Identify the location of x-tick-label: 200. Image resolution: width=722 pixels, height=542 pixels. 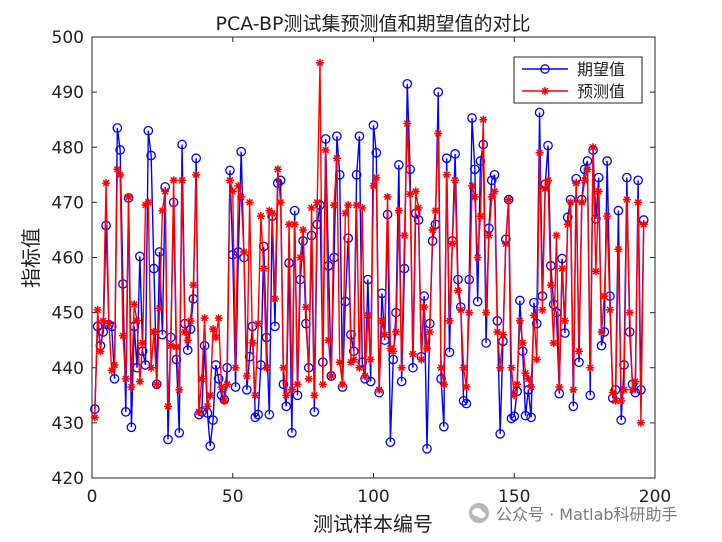
(655, 497).